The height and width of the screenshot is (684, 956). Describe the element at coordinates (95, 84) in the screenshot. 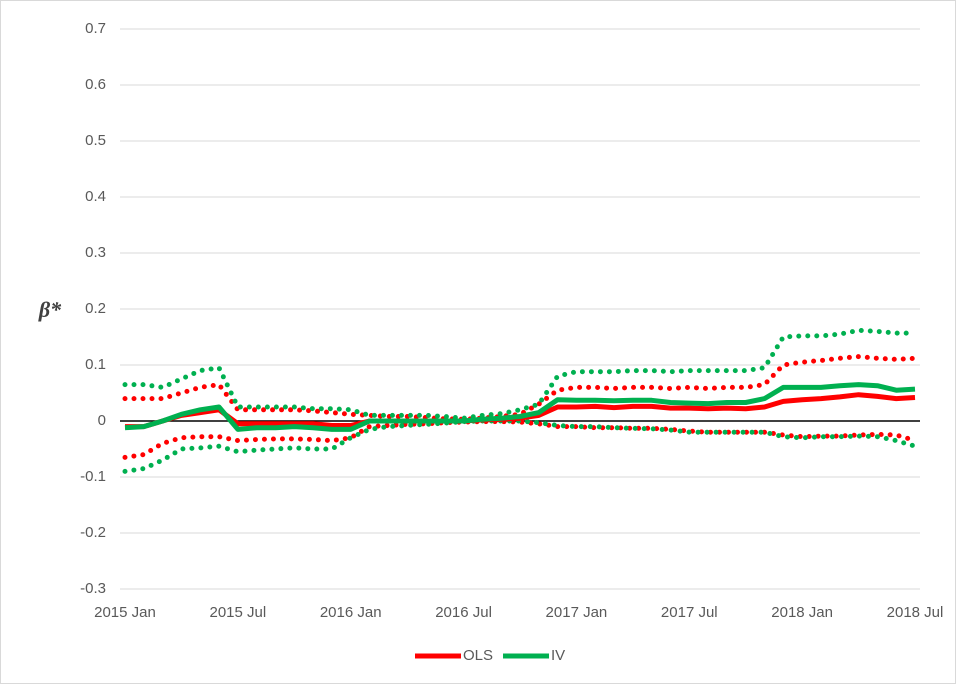

I see `y-tick-label: 0.6` at that location.